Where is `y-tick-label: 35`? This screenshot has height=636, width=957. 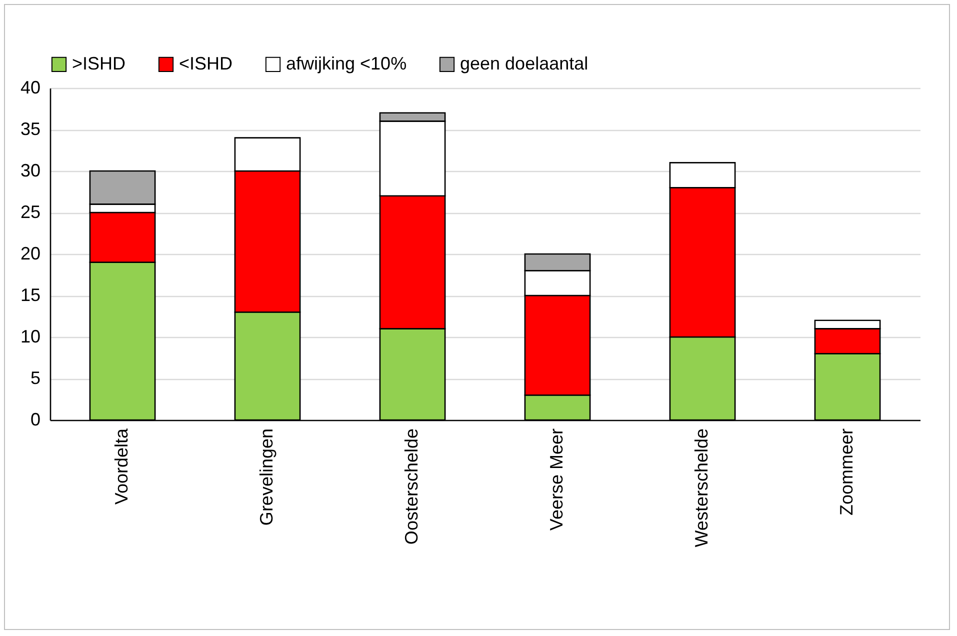
y-tick-label: 35 is located at coordinates (30, 129).